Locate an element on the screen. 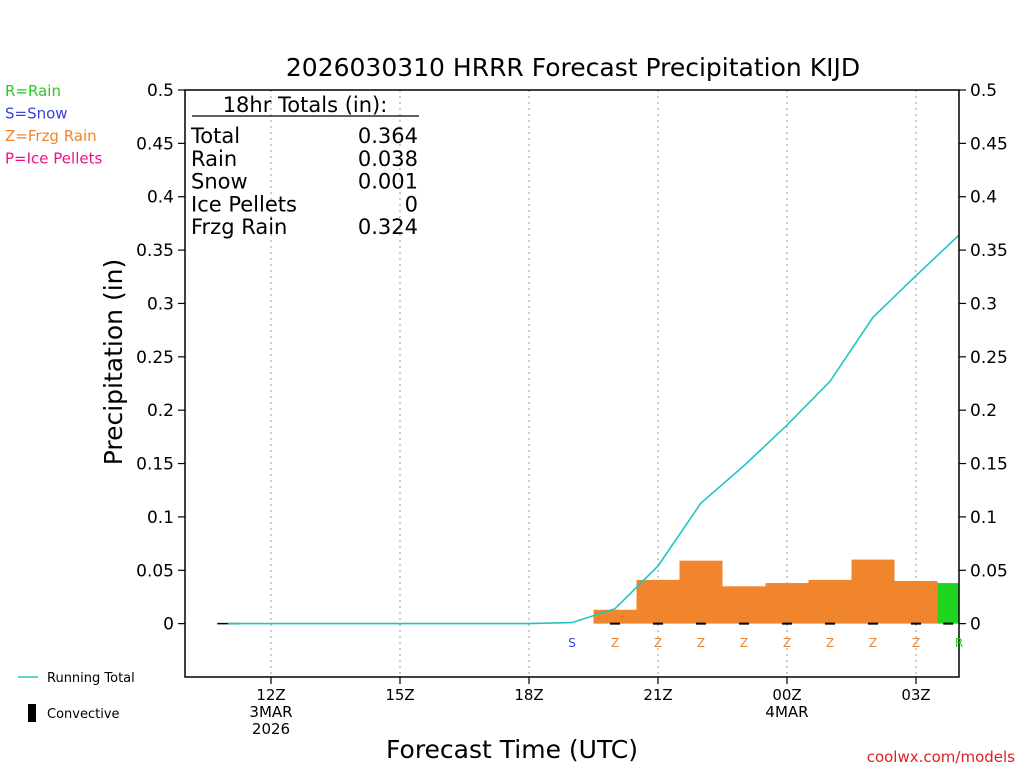 This screenshot has width=1024, height=768. y-tick-label-left: 0 is located at coordinates (168, 625).